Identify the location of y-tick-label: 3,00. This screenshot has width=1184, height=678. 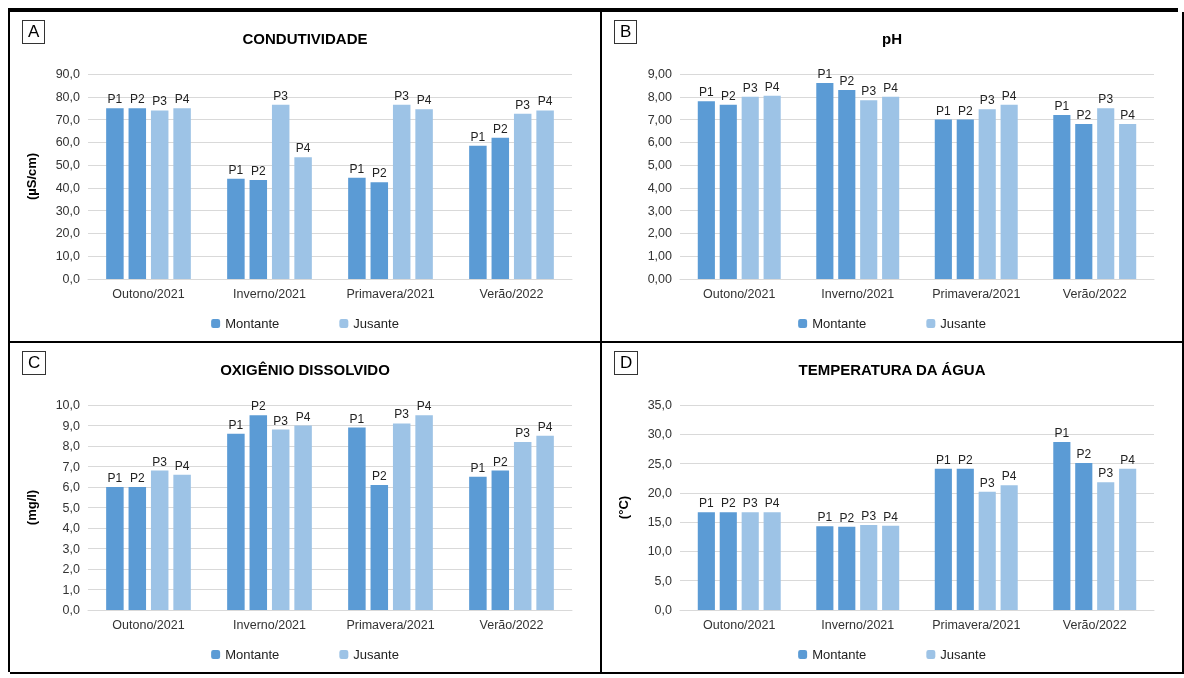
(660, 210).